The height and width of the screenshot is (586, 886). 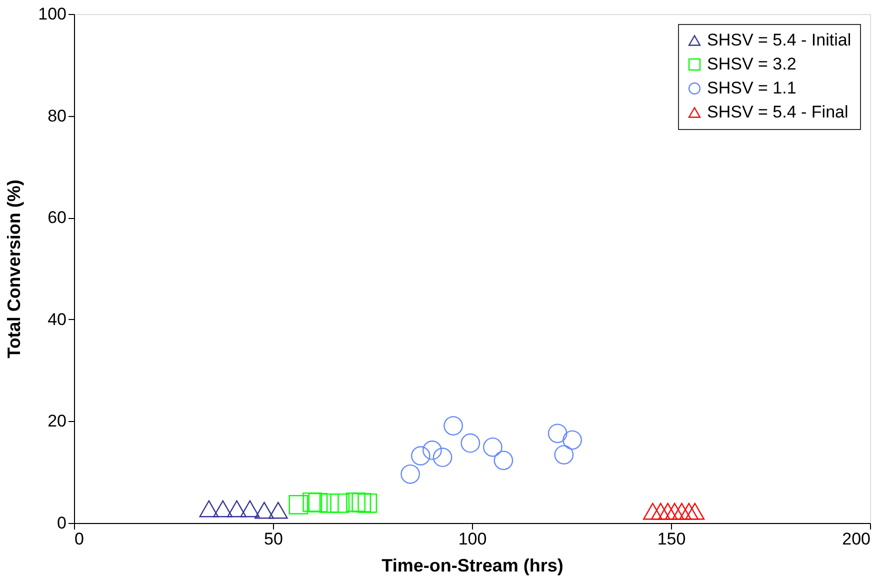 What do you see at coordinates (472, 539) in the screenshot?
I see `x-tick-label: 100` at bounding box center [472, 539].